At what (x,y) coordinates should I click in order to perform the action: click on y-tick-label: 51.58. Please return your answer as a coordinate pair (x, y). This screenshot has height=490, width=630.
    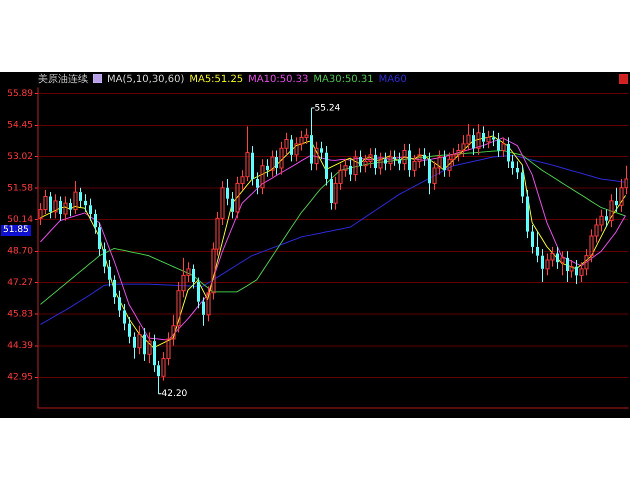
    Looking at the image, I should click on (20, 189).